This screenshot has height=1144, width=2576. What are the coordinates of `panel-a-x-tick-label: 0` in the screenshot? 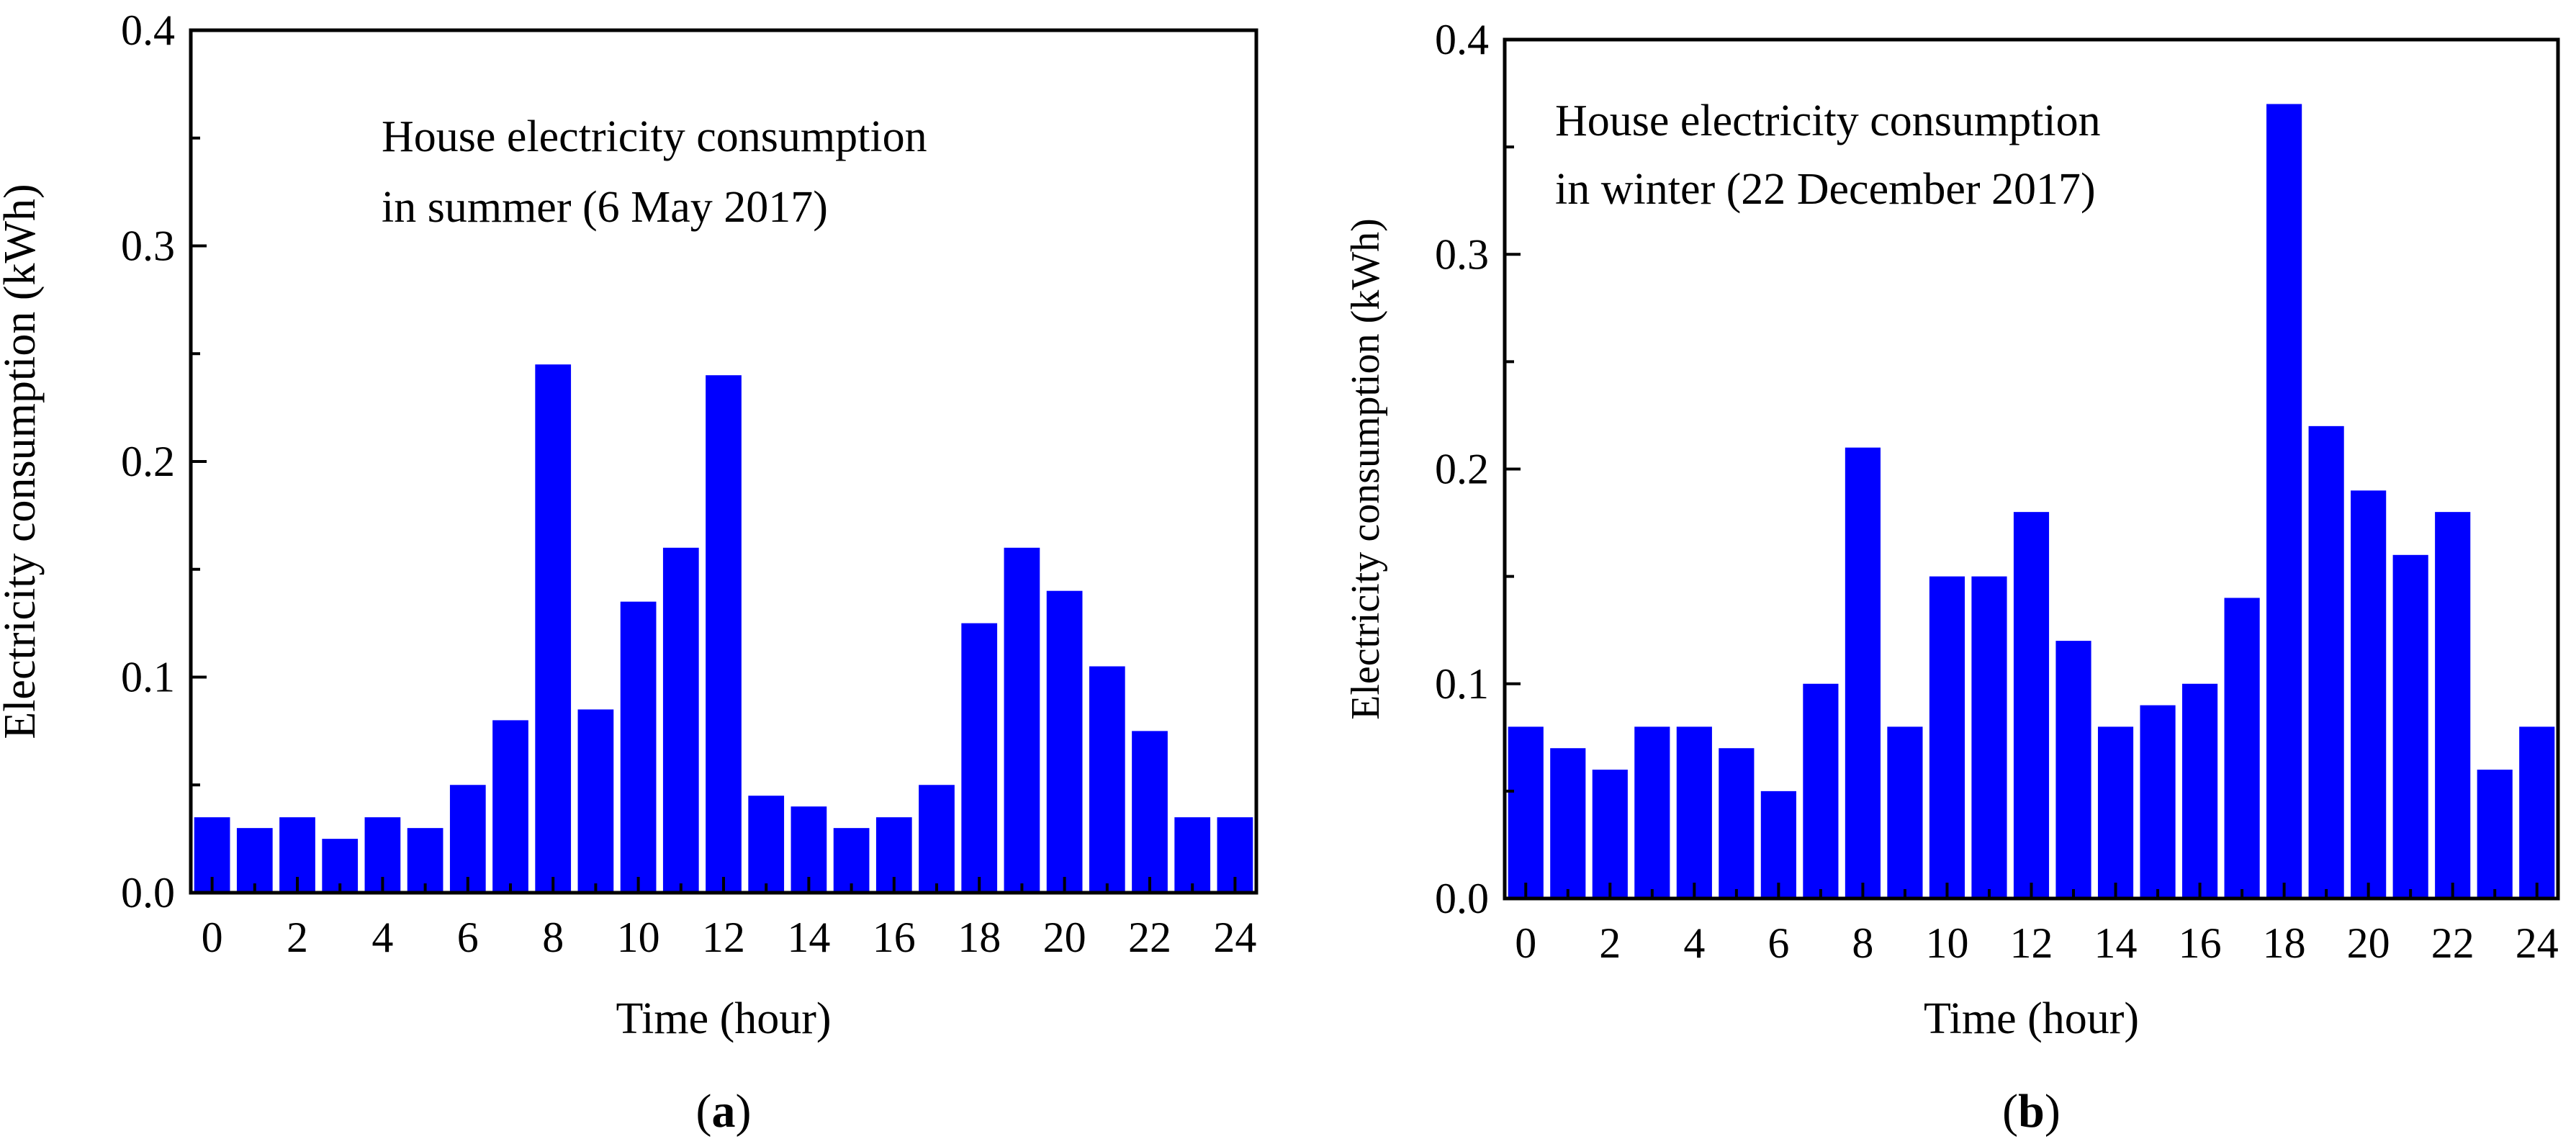 It's located at (212, 937).